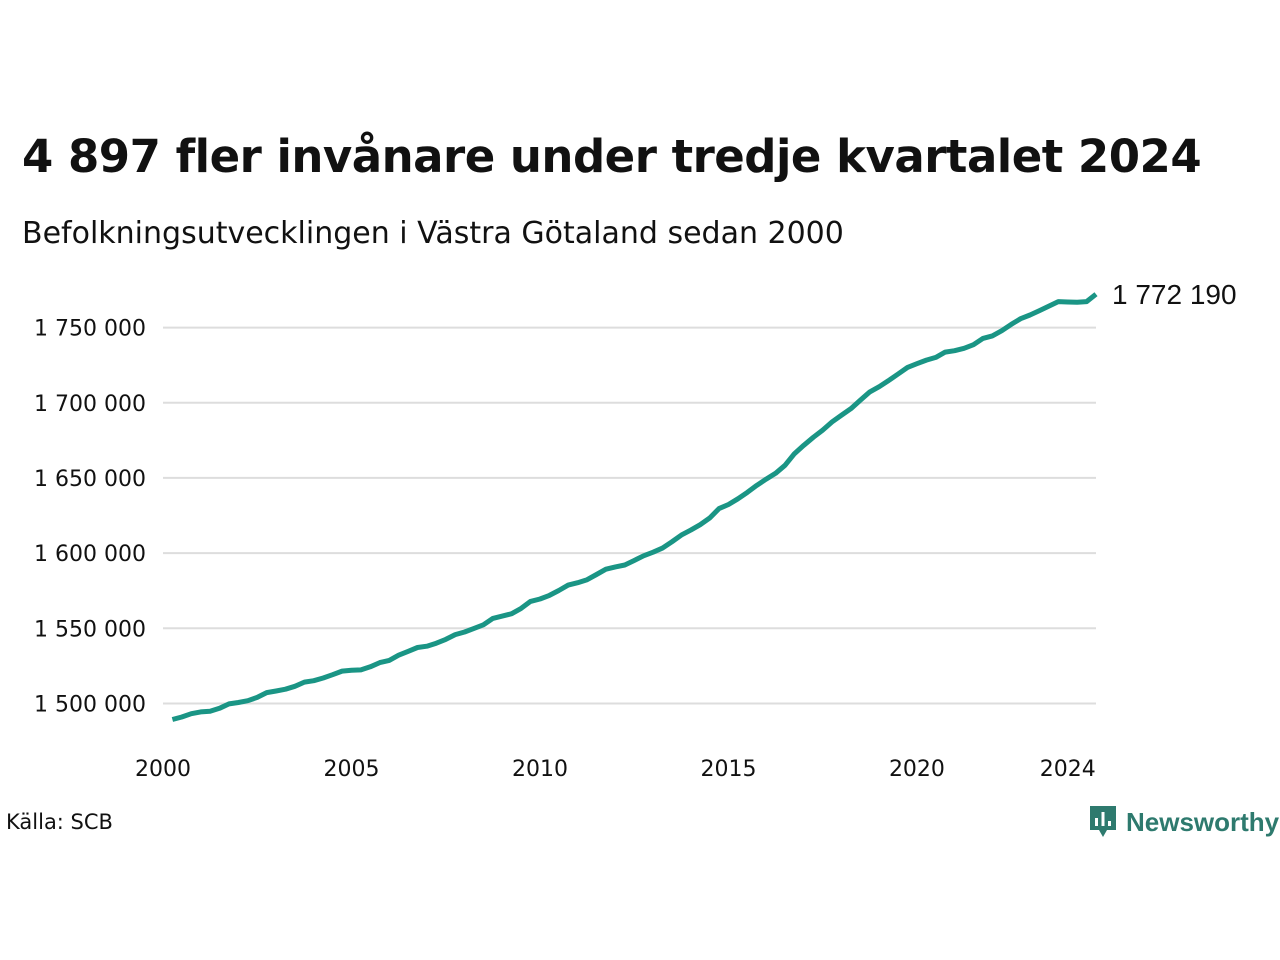 This screenshot has width=1280, height=960. I want to click on y-tick-label: 1 650 000, so click(90, 479).